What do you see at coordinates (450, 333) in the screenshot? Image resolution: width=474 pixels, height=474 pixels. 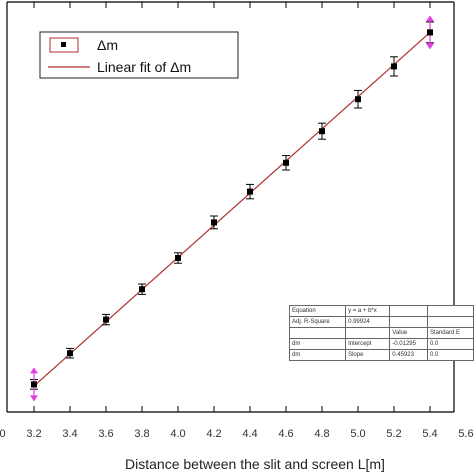 I see `fit-table-cell: Standard E` at bounding box center [450, 333].